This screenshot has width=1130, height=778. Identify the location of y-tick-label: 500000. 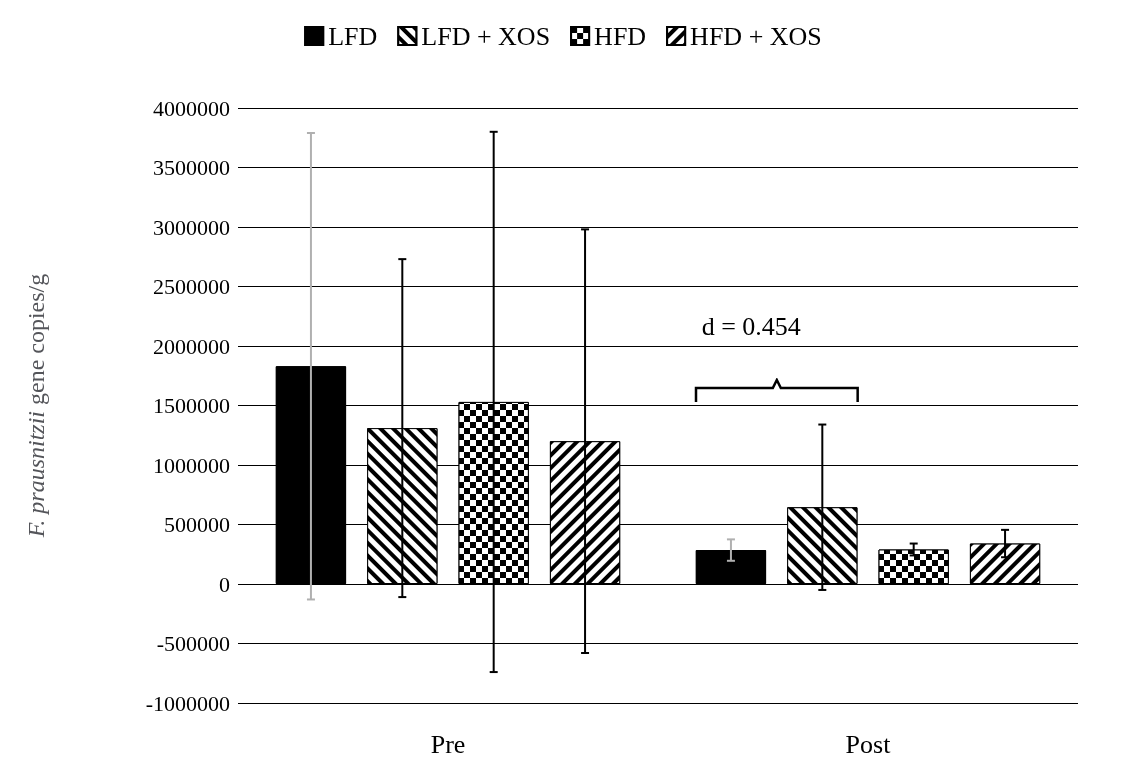
(197, 524).